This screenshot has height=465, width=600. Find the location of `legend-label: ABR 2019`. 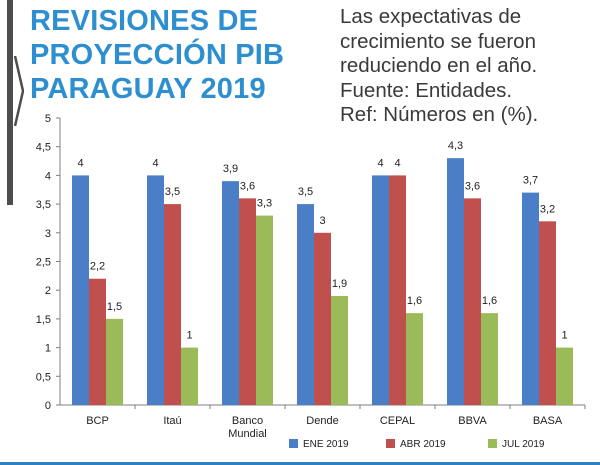

legend-label: ABR 2019 is located at coordinates (423, 444).